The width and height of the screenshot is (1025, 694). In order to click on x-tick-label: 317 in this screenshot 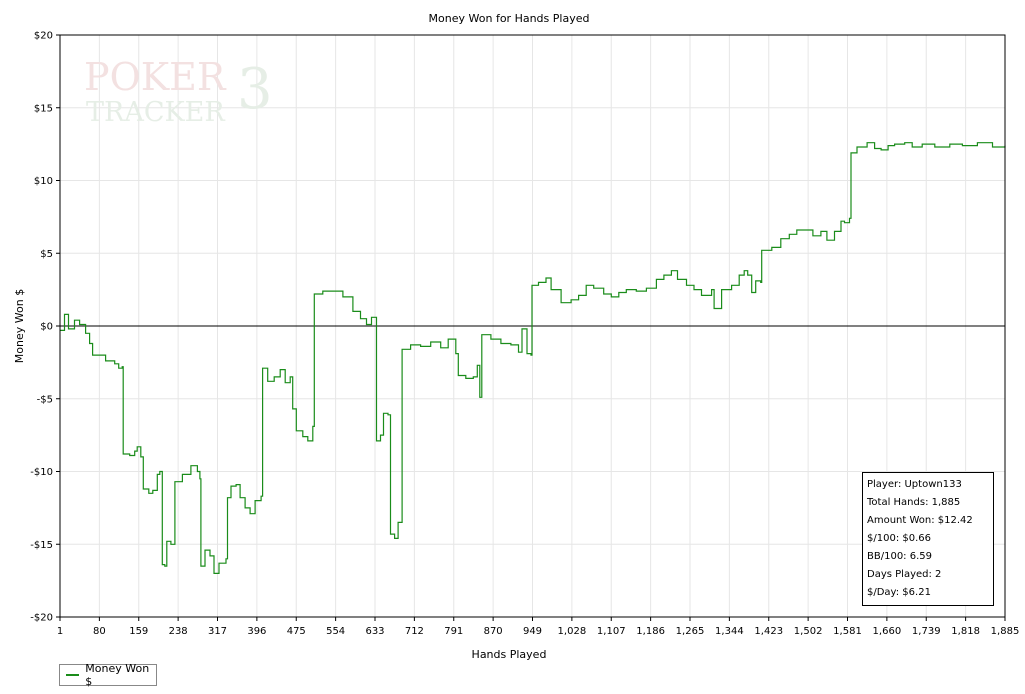, I will do `click(217, 631)`.